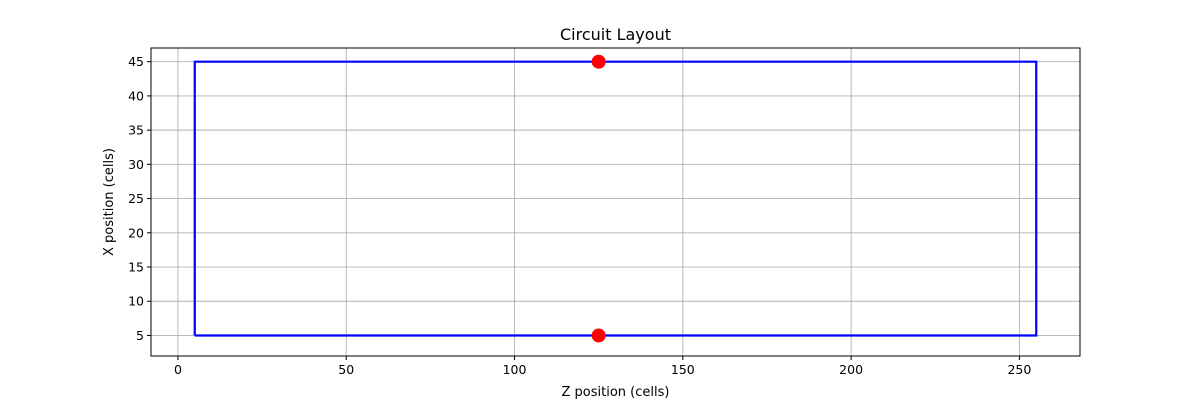  I want to click on x-tick-label: 200, so click(851, 369).